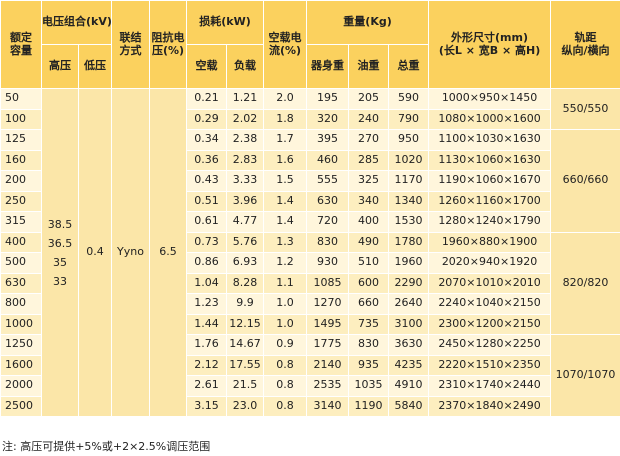  I want to click on load-loss-cell: 14.67, so click(245, 345).